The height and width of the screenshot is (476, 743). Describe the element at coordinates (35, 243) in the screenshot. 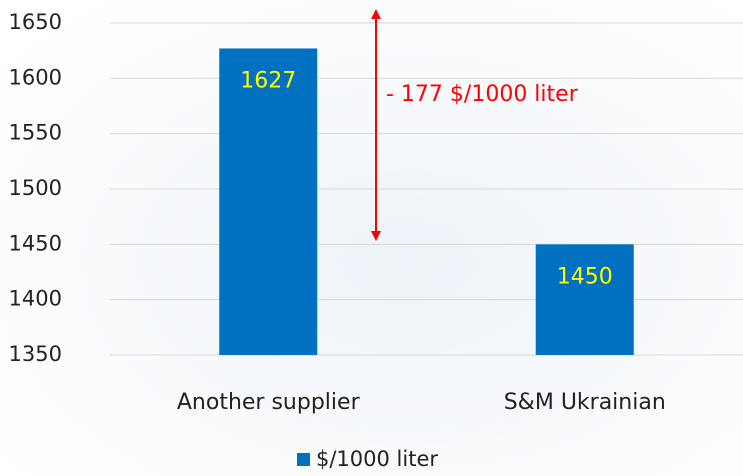

I see `y-tick-label: 1450` at that location.